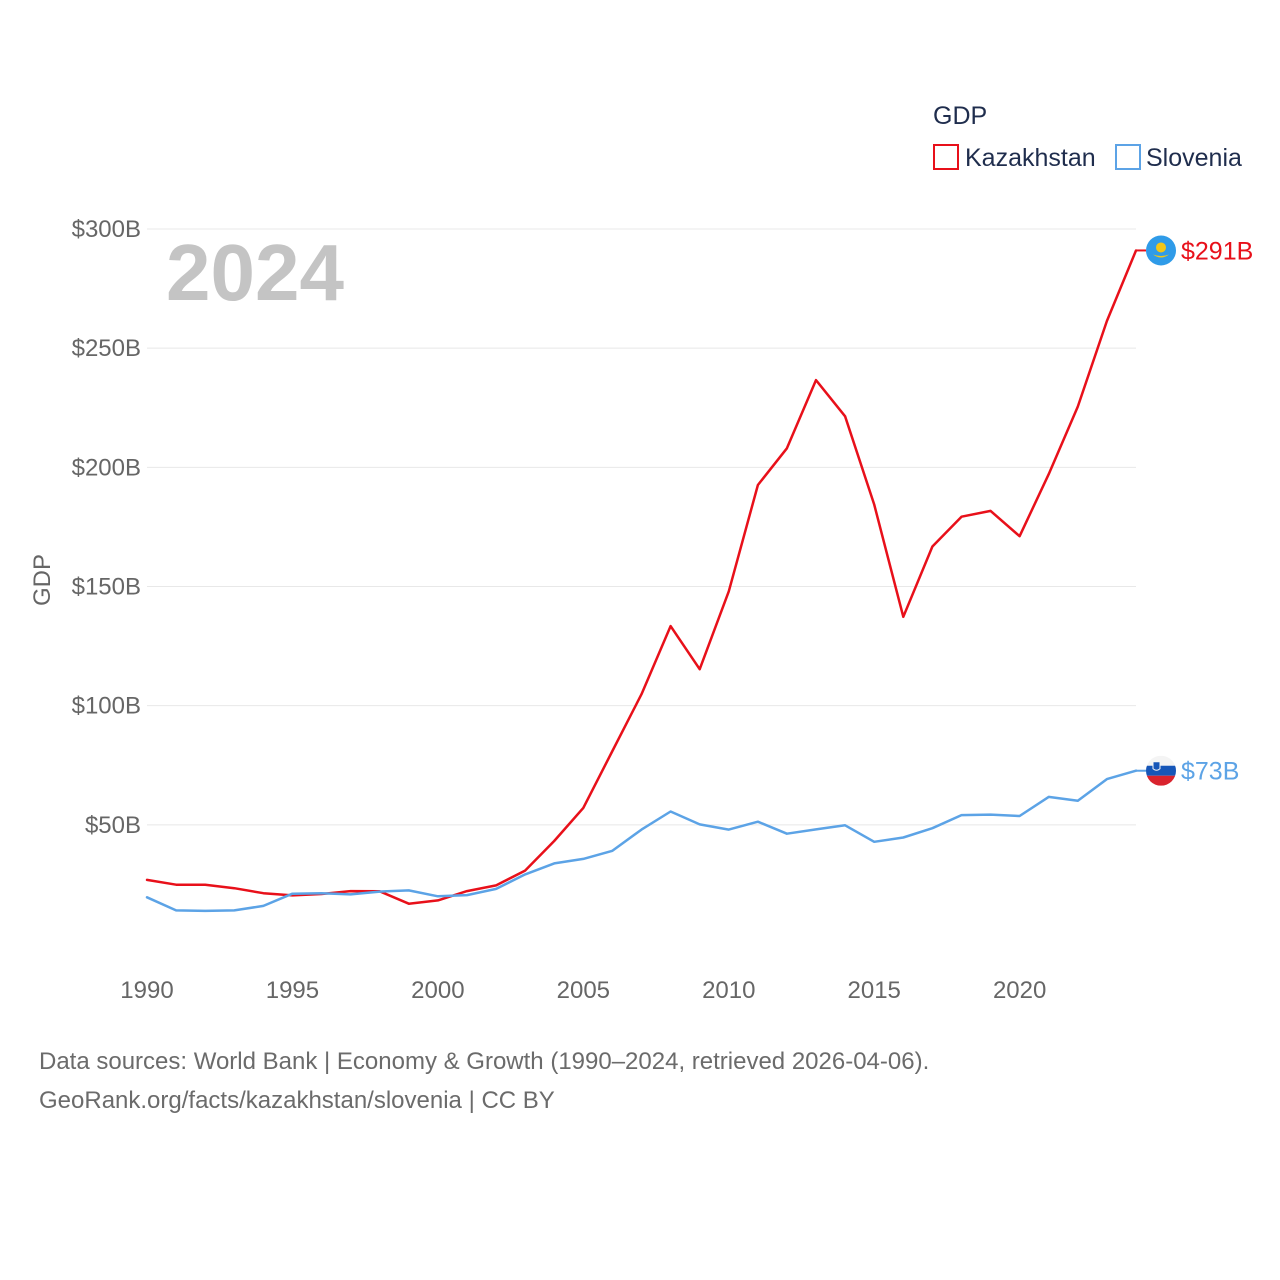 This screenshot has height=1280, width=1280. Describe the element at coordinates (106, 467) in the screenshot. I see `y-tick-label: $200B` at that location.